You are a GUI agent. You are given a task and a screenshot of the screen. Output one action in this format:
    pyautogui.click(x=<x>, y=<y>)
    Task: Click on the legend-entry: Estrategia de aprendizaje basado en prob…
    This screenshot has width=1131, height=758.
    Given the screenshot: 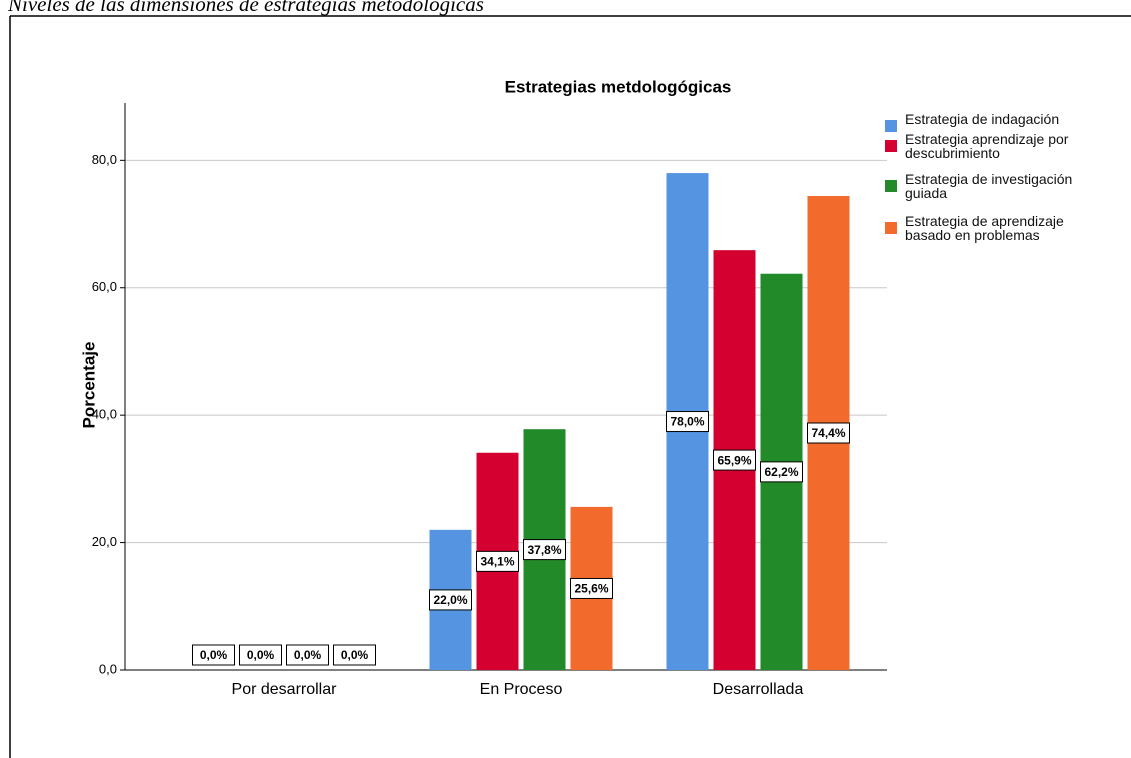 What is the action you would take?
    pyautogui.click(x=984, y=228)
    